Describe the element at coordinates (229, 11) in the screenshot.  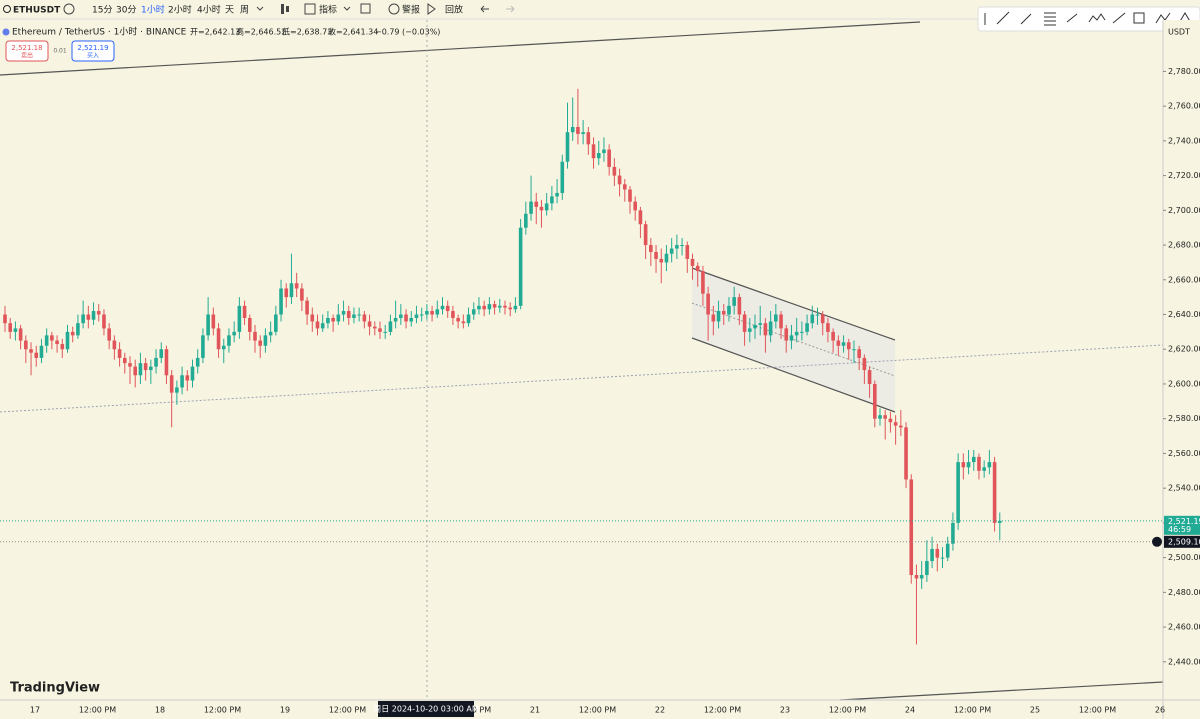
I see `interval: 天` at that location.